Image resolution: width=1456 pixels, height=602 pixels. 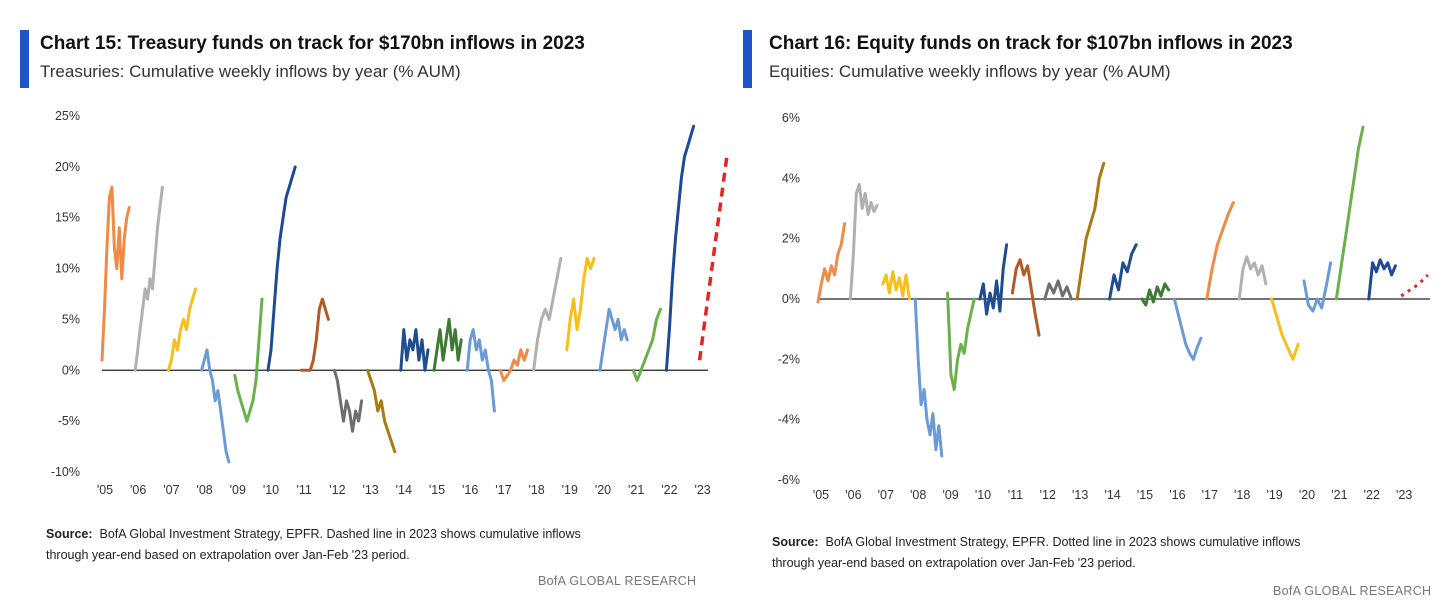 What do you see at coordinates (617, 581) in the screenshot?
I see `brand-label: BofA GLOBAL RESEARCH` at bounding box center [617, 581].